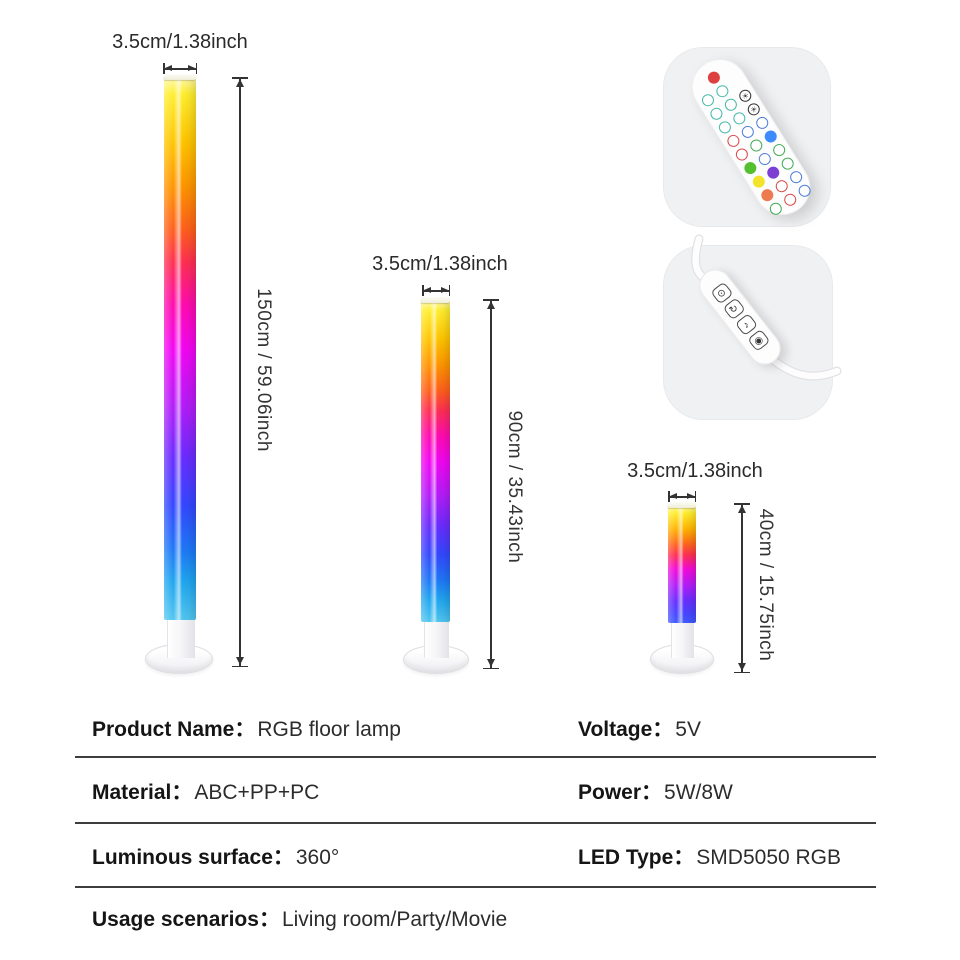 The image size is (960, 960). I want to click on lamp-150-base, so click(179, 659).